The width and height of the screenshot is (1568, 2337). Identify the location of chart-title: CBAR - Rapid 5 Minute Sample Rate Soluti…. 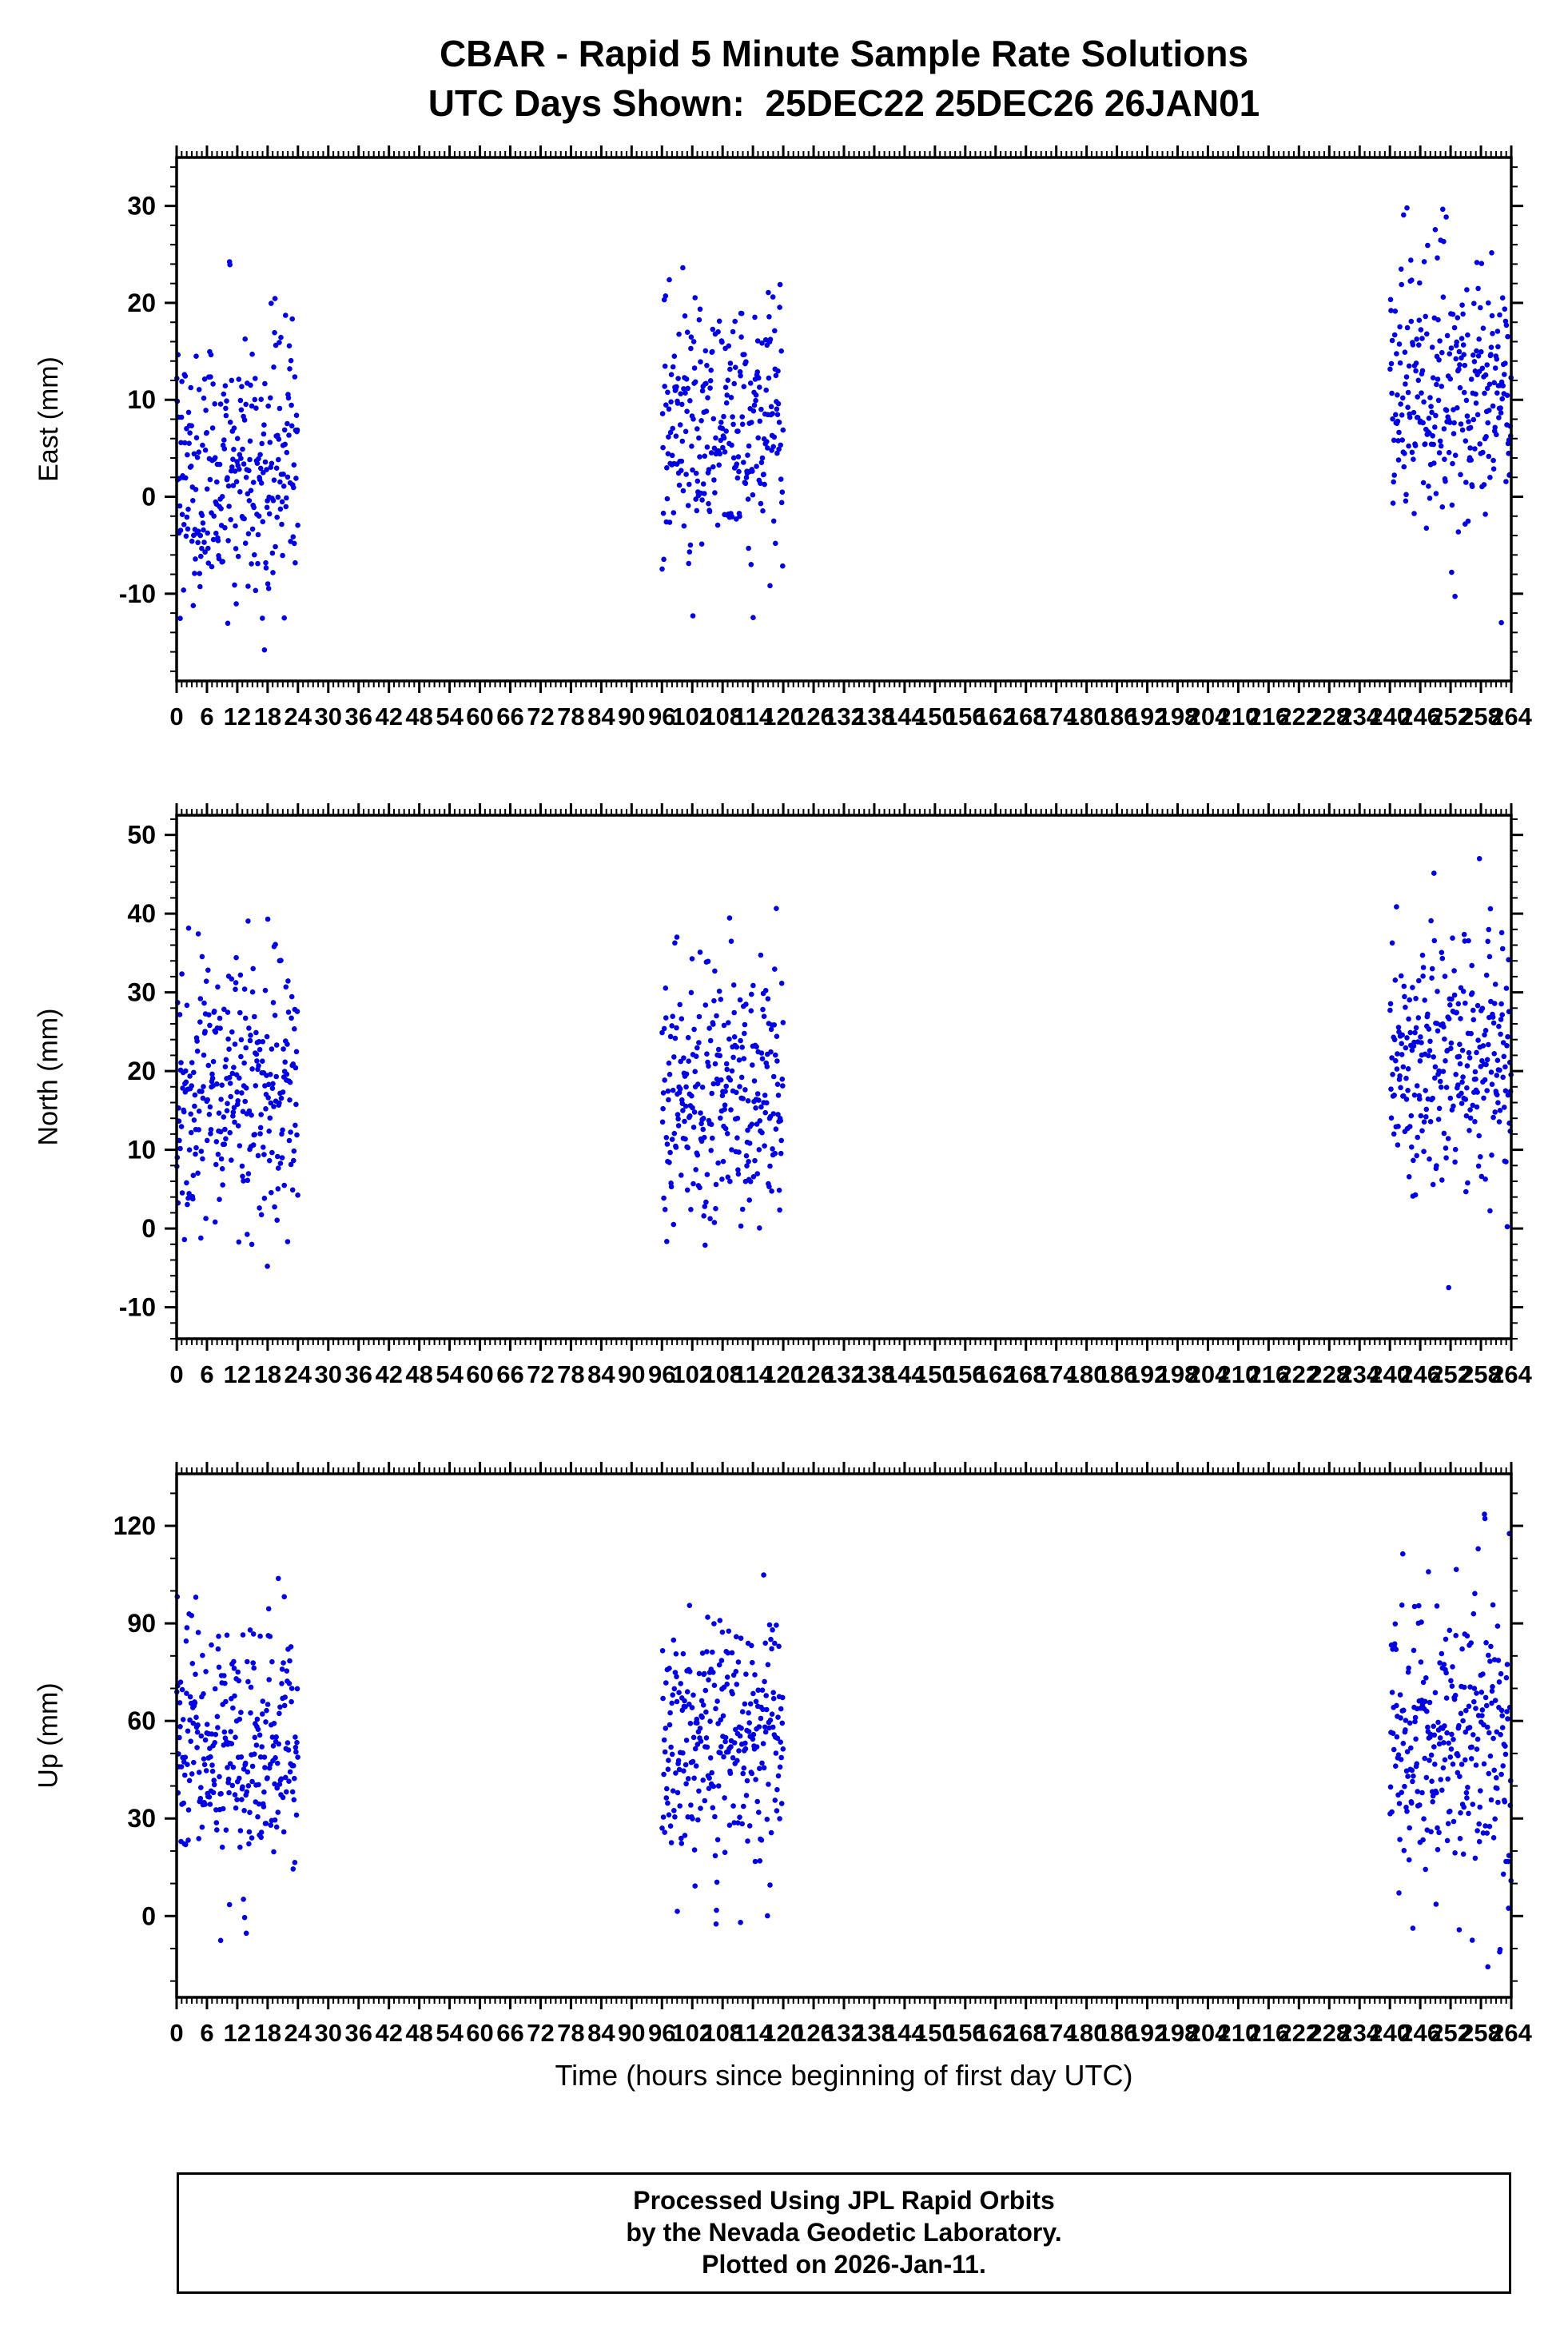
(844, 54).